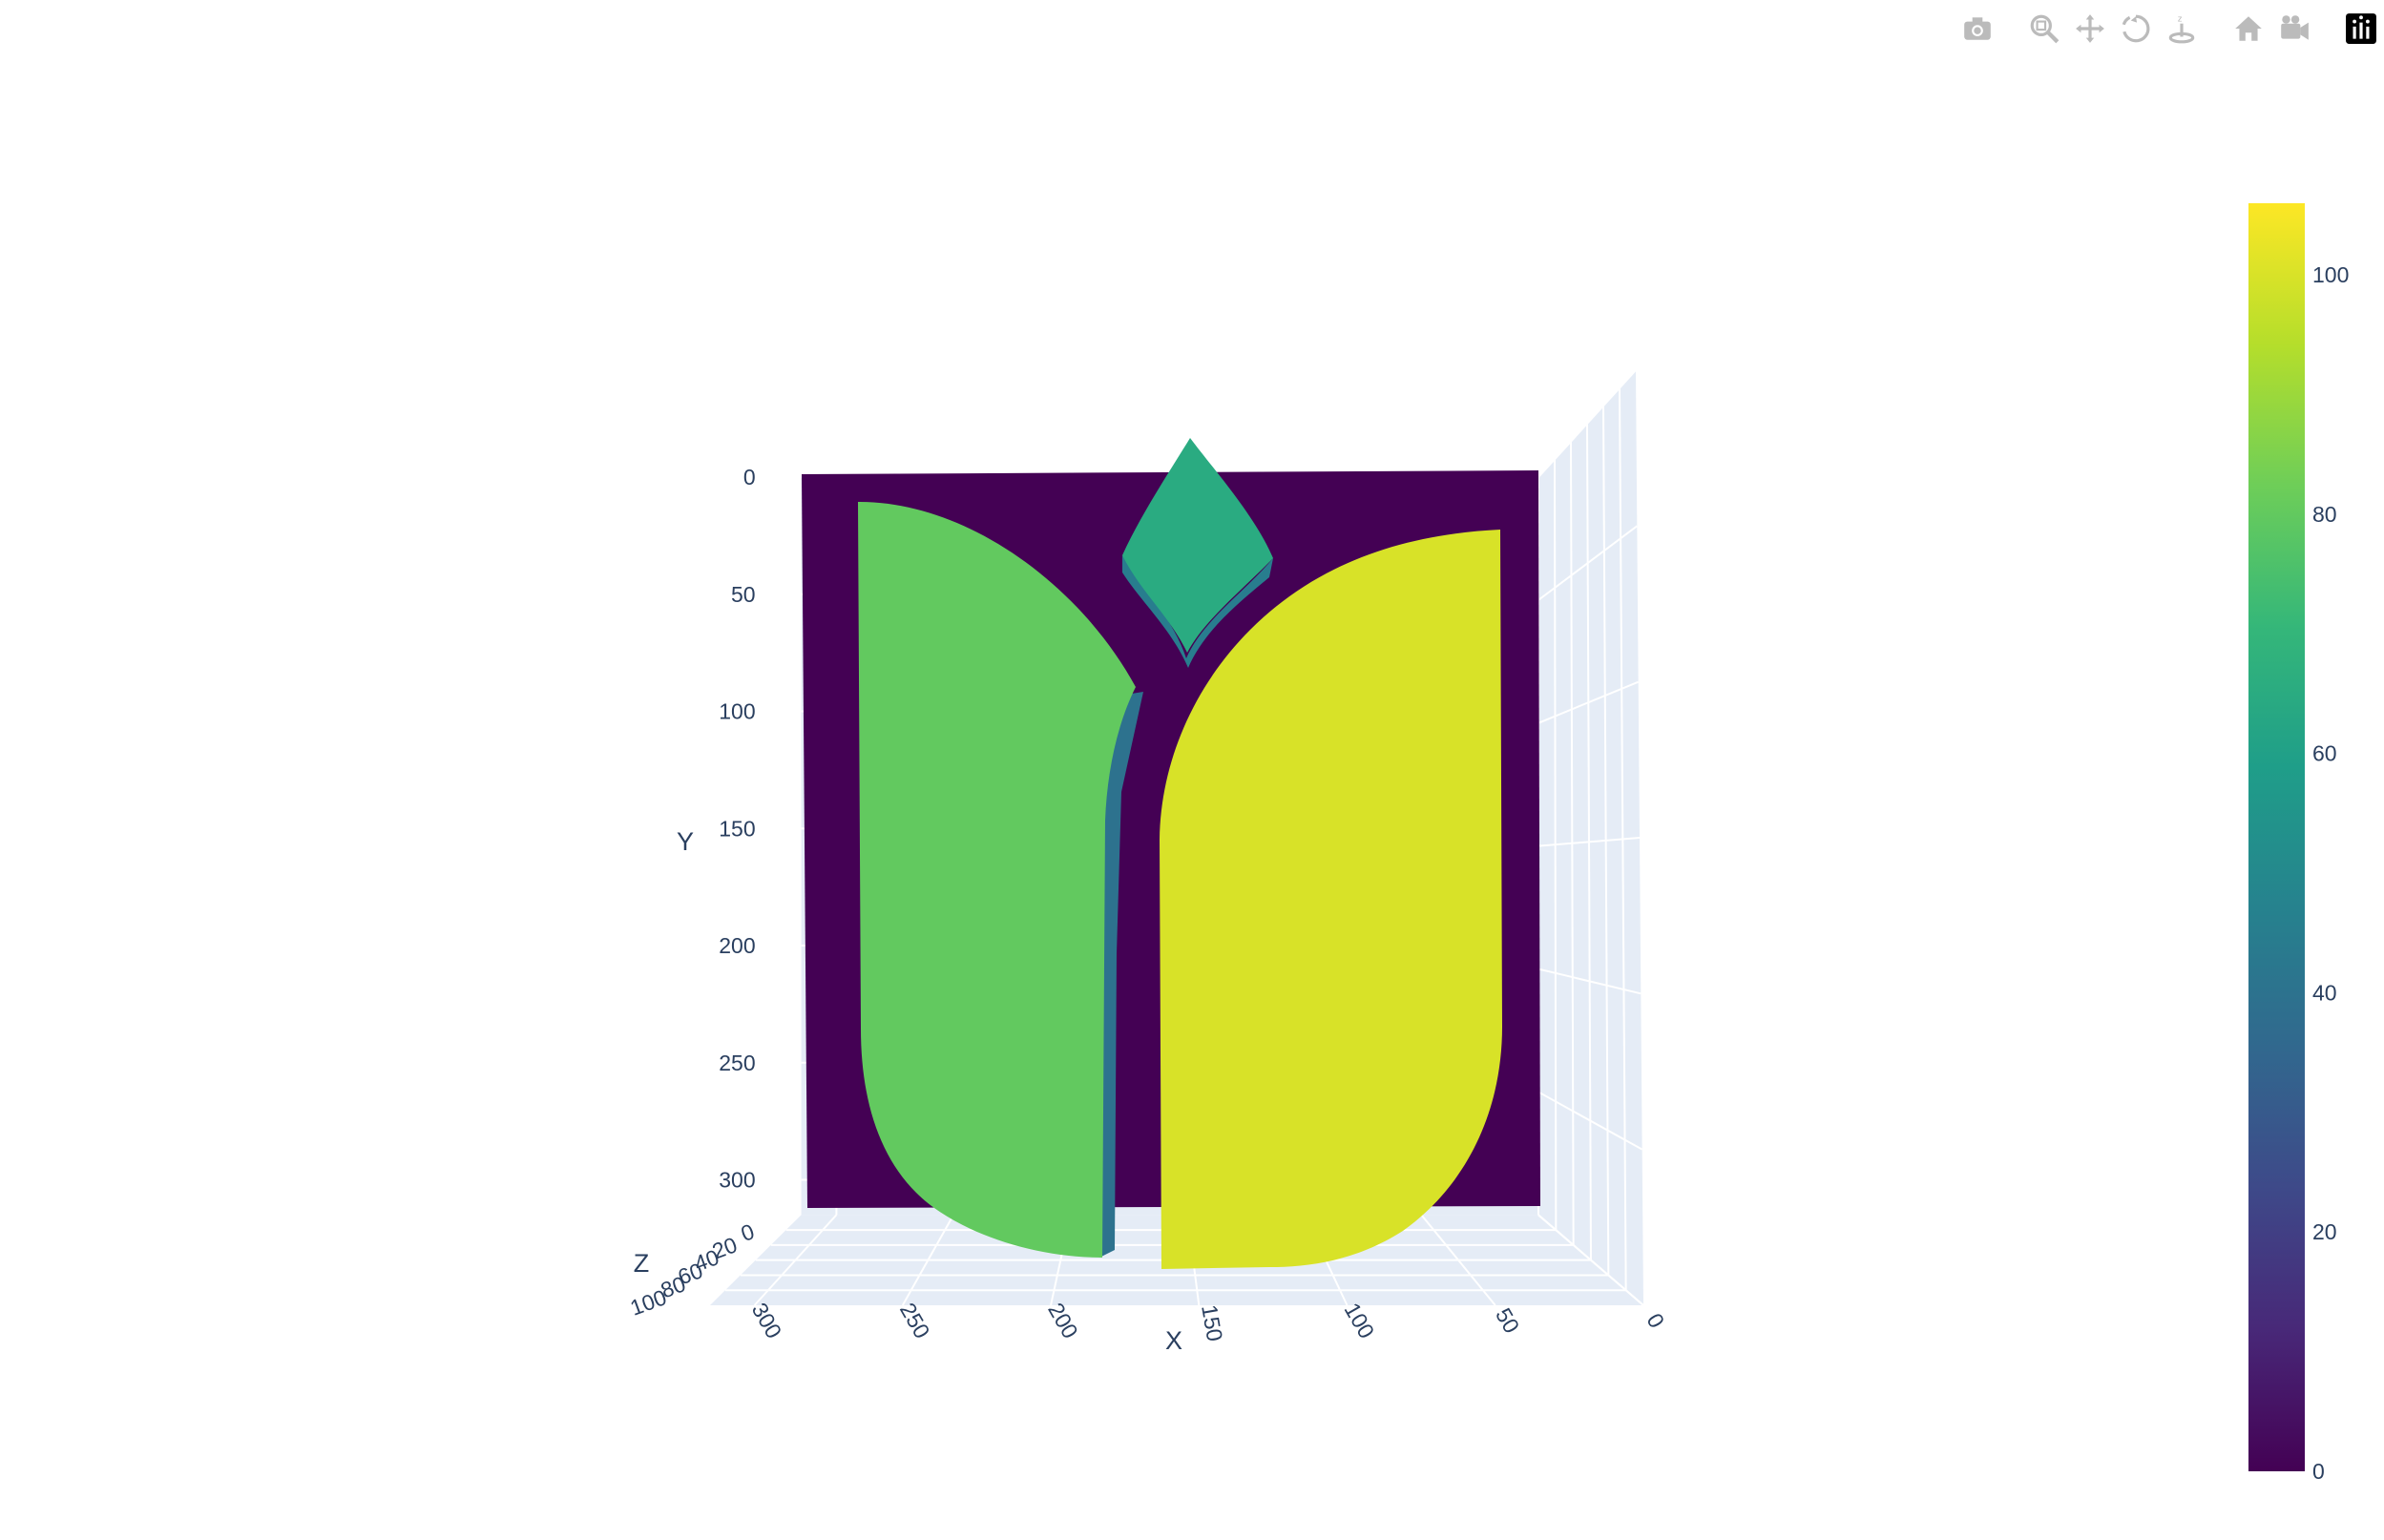 This screenshot has height=1540, width=2384. What do you see at coordinates (1212, 1322) in the screenshot?
I see `x-tick-label: 150` at bounding box center [1212, 1322].